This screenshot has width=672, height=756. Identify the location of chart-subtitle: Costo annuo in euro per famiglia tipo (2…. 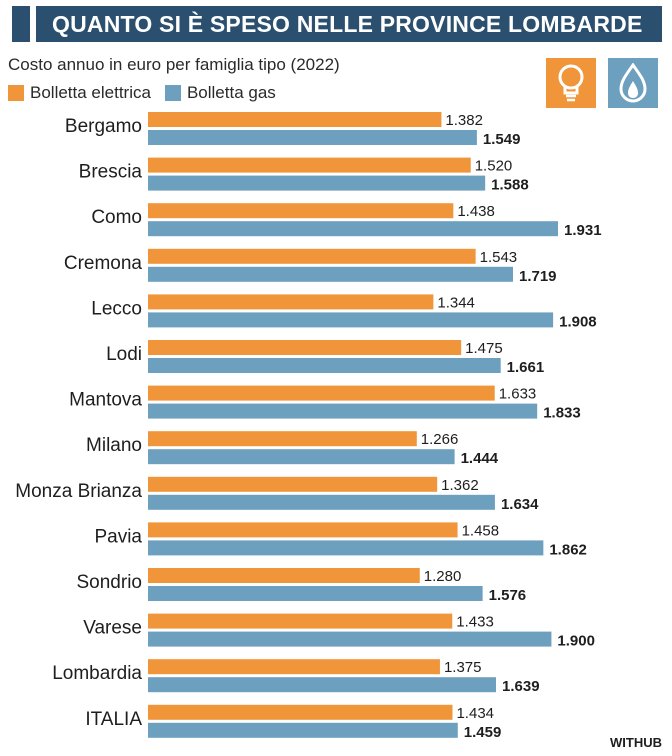
(174, 64).